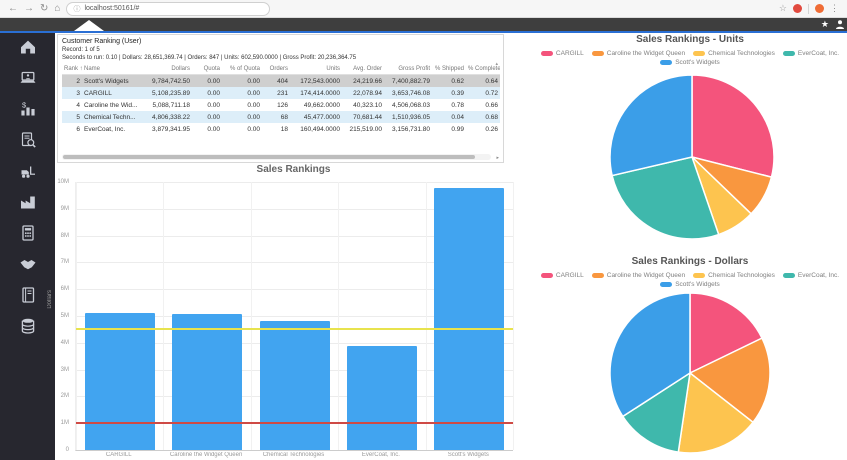 The height and width of the screenshot is (460, 847). I want to click on refresh-icon: ↻, so click(44, 8).